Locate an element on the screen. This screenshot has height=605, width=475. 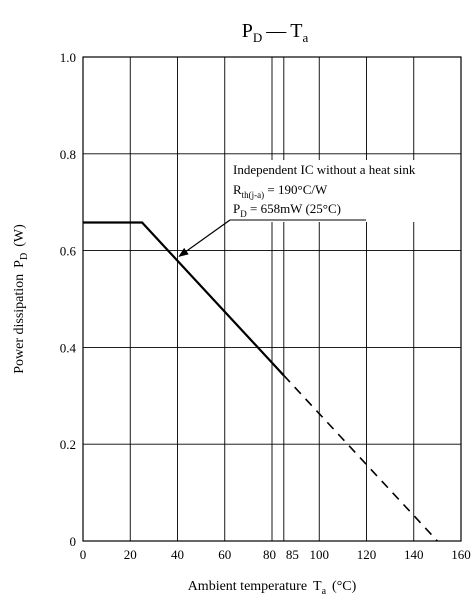
y-tick-label-0-6: 0.6 is located at coordinates (68, 251).